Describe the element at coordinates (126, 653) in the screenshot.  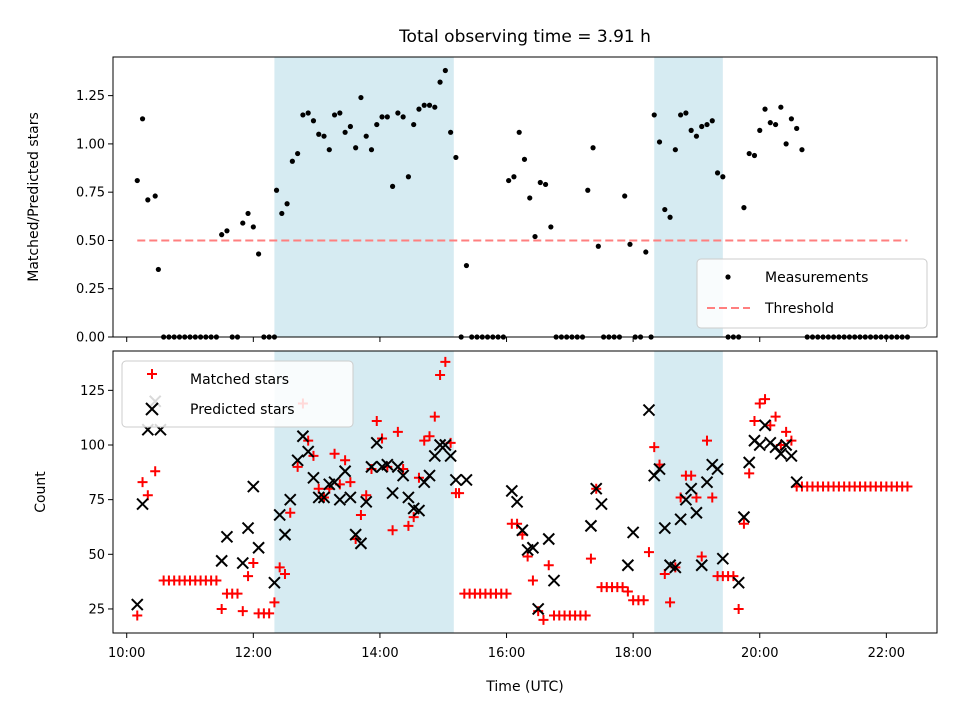
I see `x-tick-label: 10:00` at that location.